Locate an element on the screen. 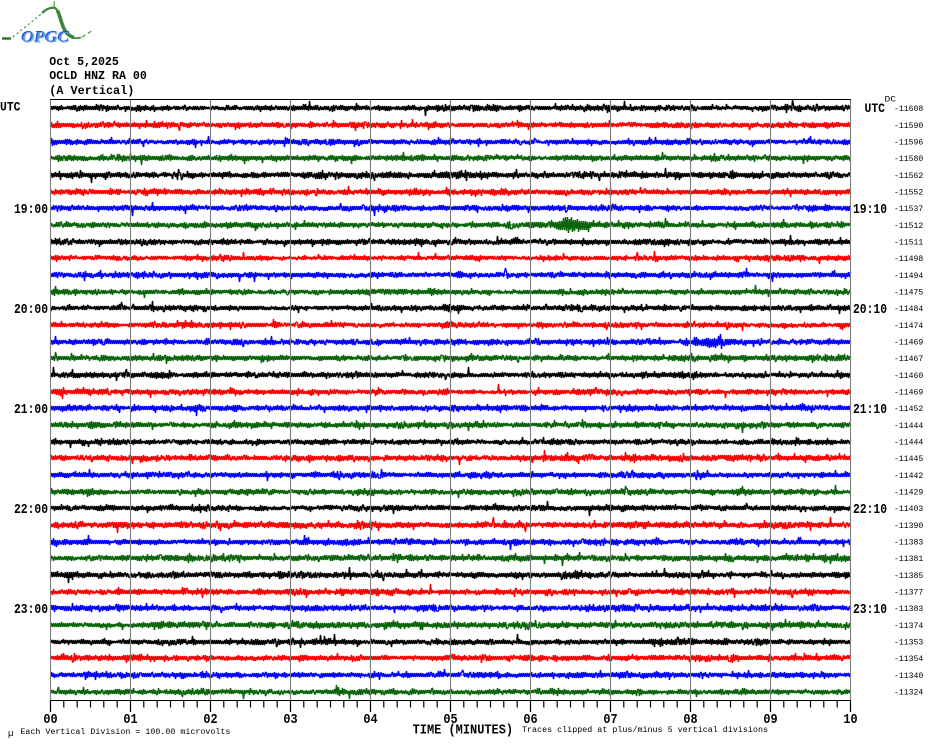  svg-text: -11474 is located at coordinates (908, 326).